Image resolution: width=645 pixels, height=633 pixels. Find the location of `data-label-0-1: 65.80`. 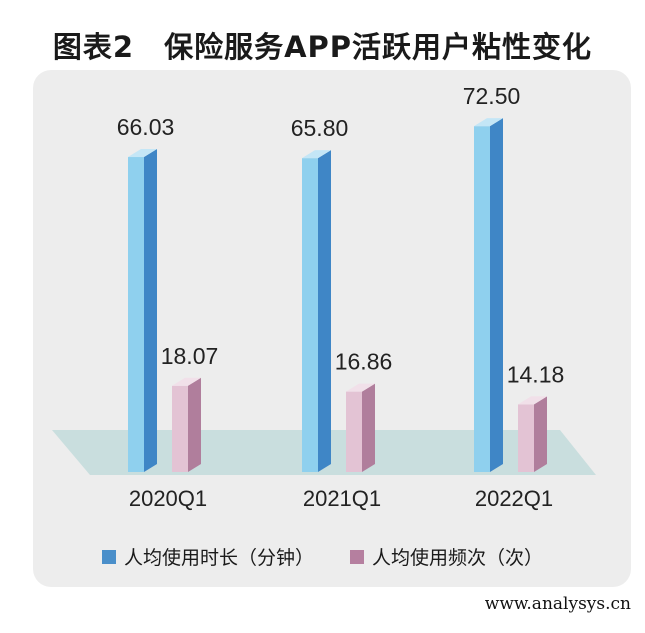

data-label-0-1: 65.80 is located at coordinates (320, 128).